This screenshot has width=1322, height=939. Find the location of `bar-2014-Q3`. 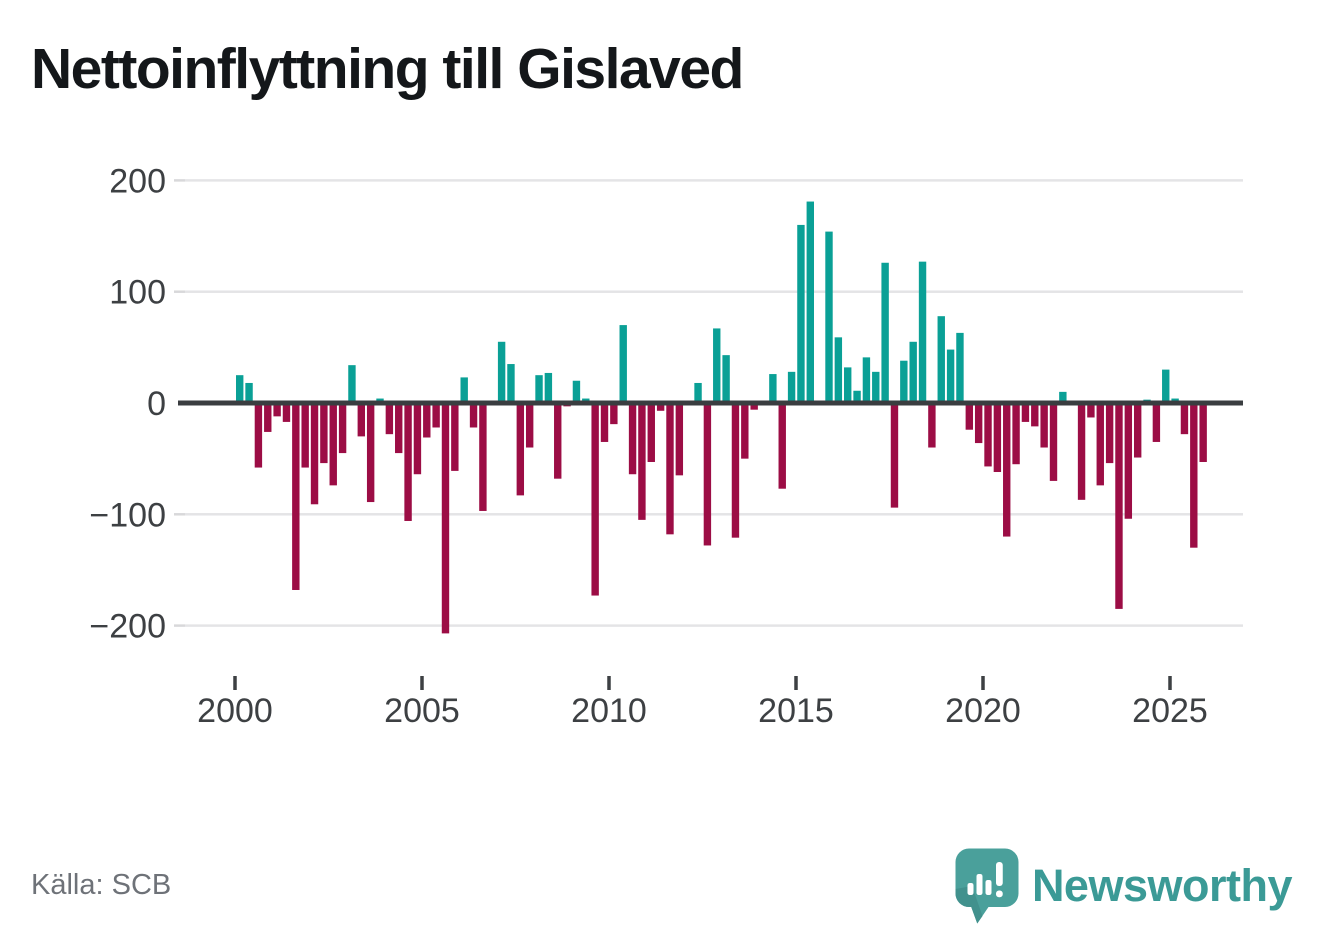

bar-2014-Q3 is located at coordinates (782, 446).